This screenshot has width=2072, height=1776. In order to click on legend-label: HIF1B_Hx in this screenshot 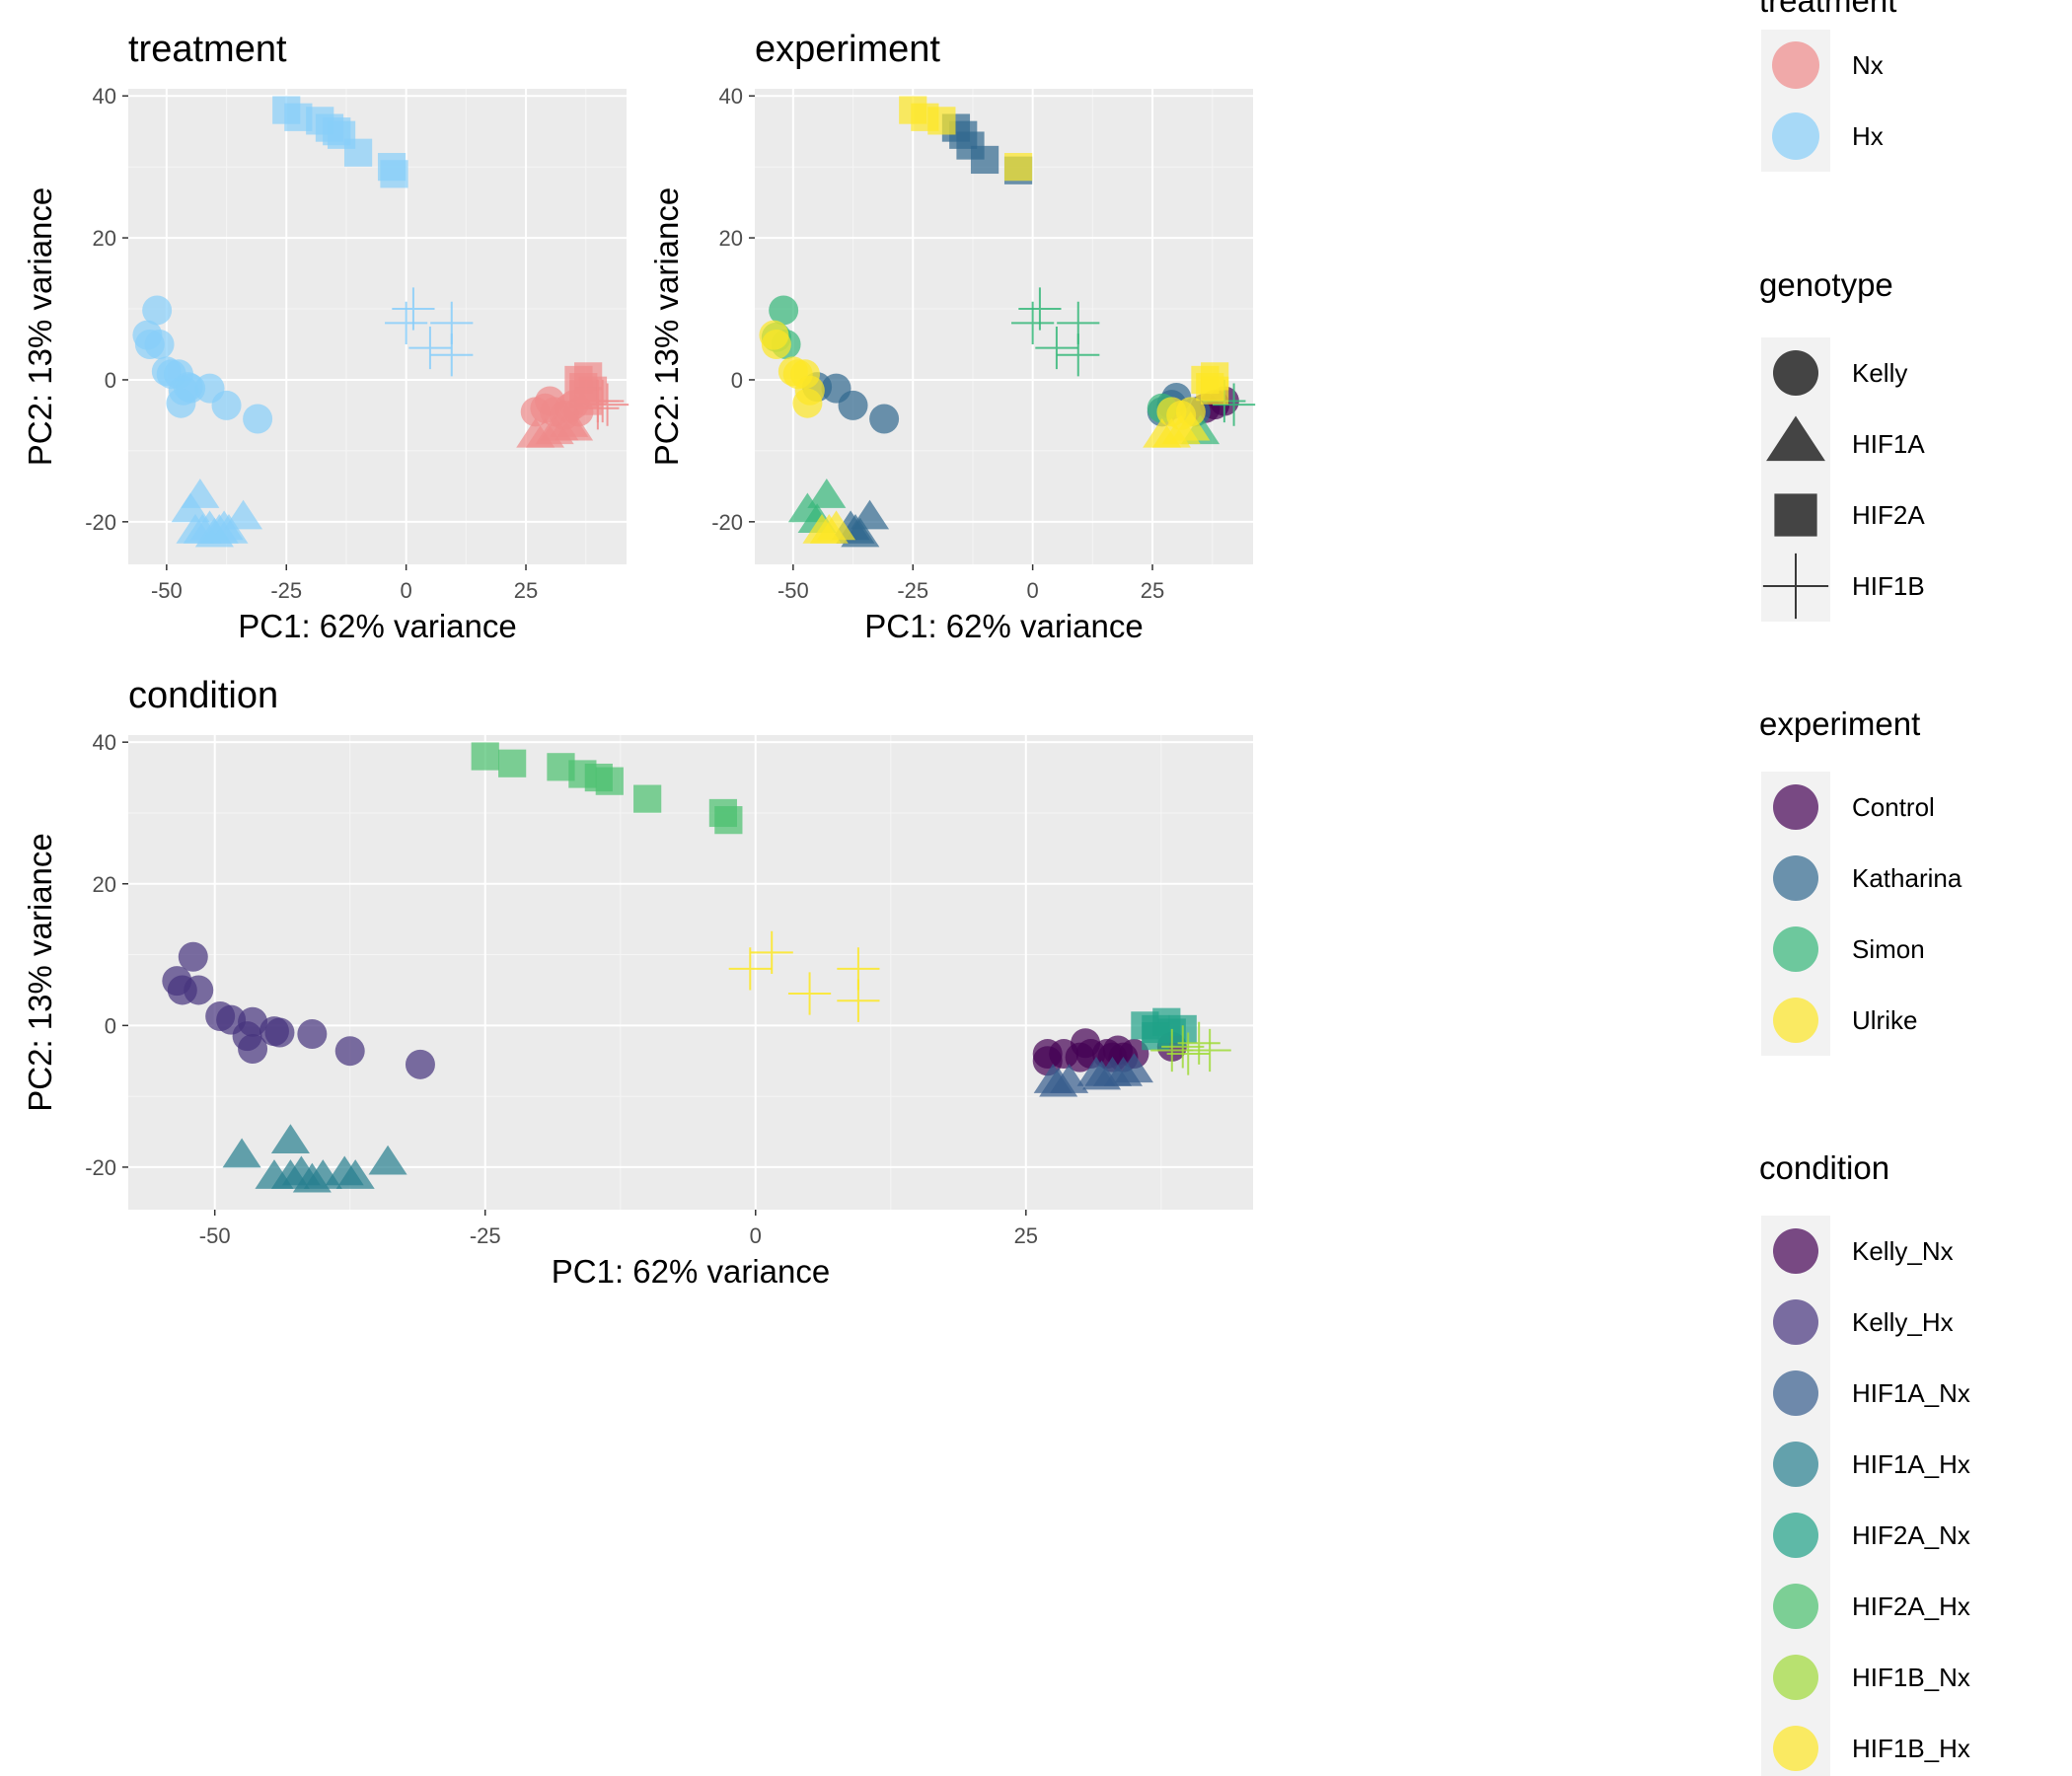, I will do `click(1911, 1749)`.